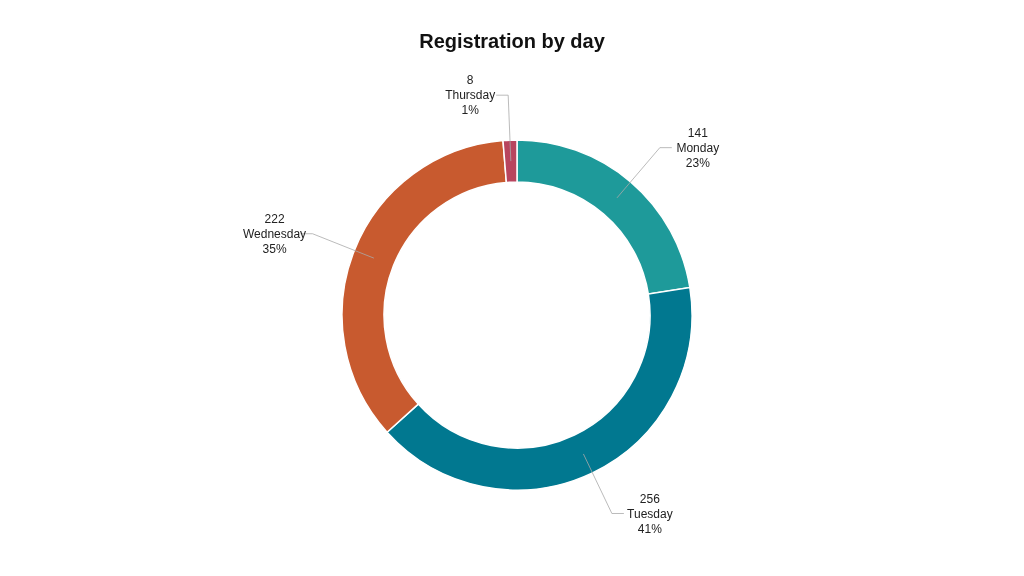 The image size is (1024, 576). Describe the element at coordinates (512, 41) in the screenshot. I see `chart-title: Registration by day` at that location.